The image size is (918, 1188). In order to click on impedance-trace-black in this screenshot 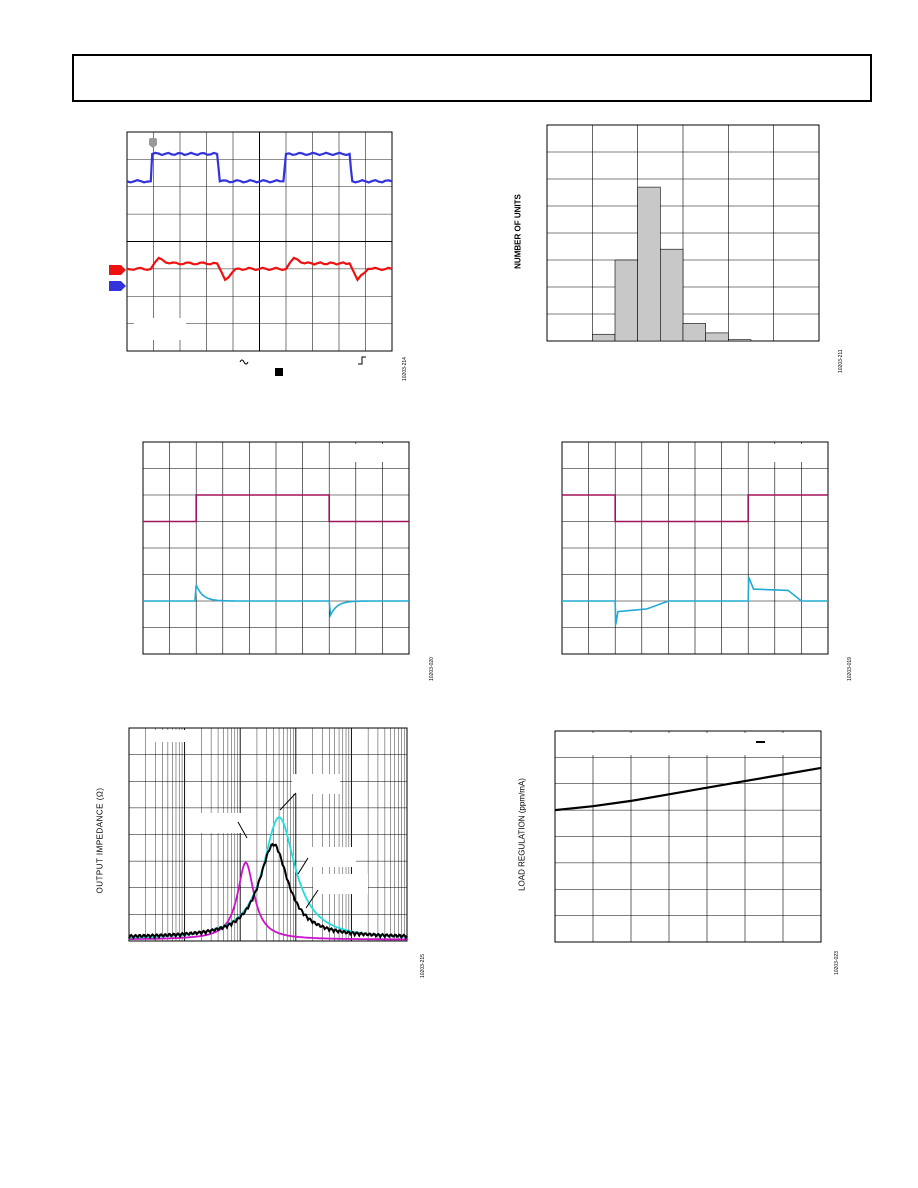, I will do `click(268, 891)`.